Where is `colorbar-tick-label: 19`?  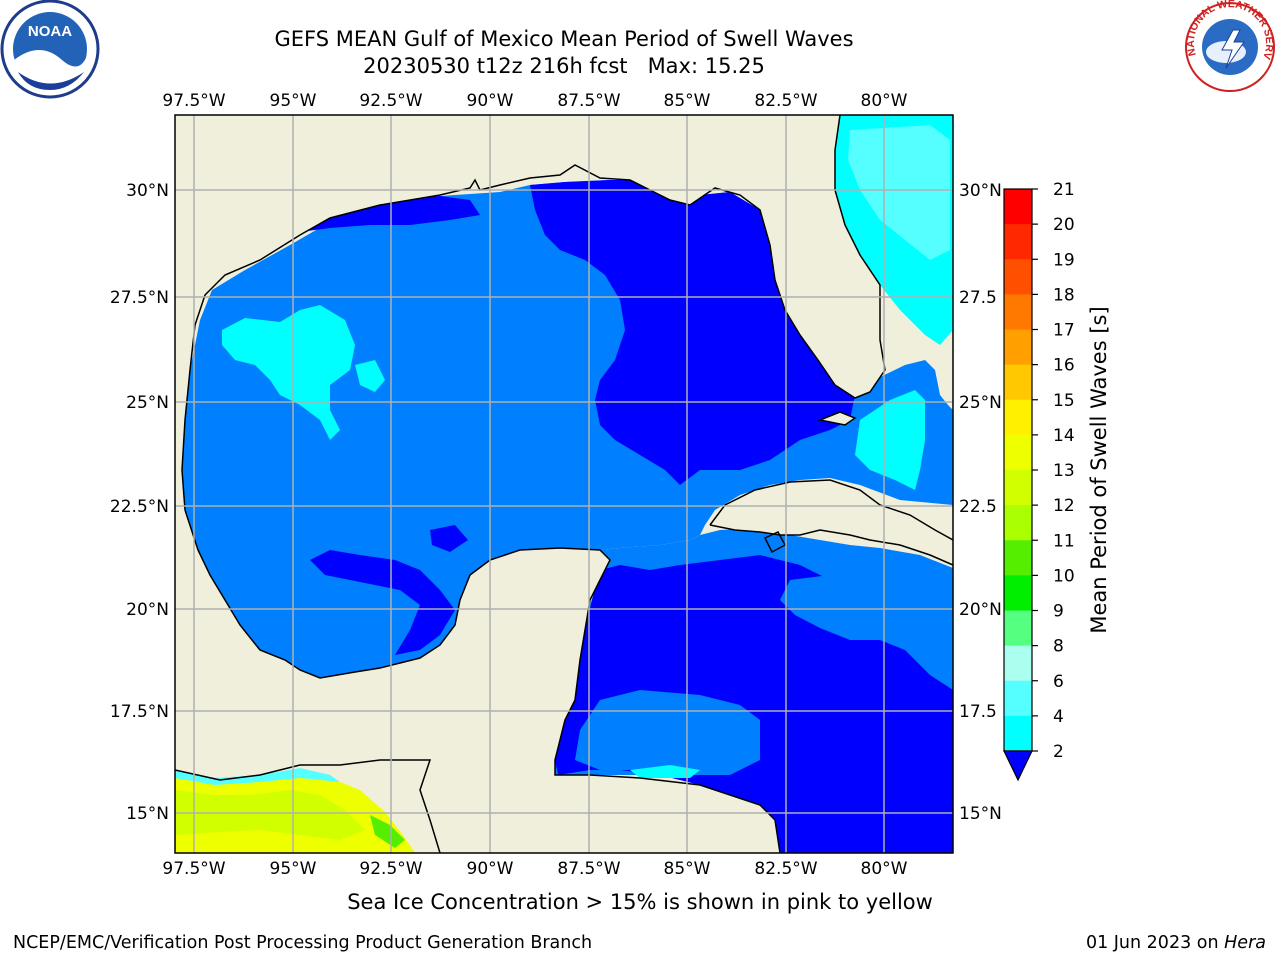 colorbar-tick-label: 19 is located at coordinates (1064, 260).